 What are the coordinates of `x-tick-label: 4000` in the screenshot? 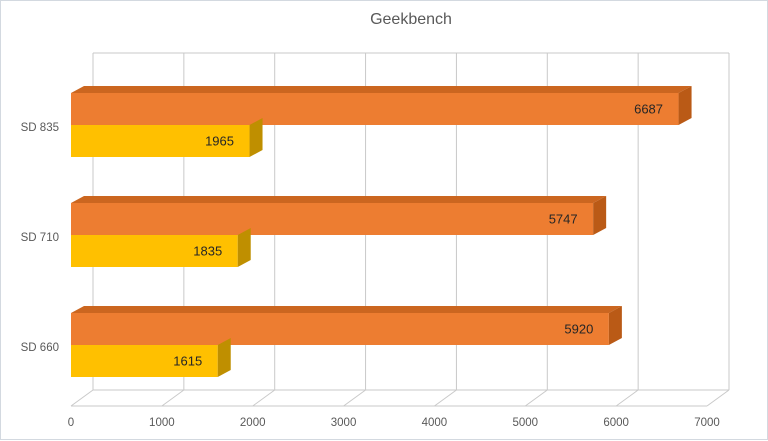 It's located at (435, 423).